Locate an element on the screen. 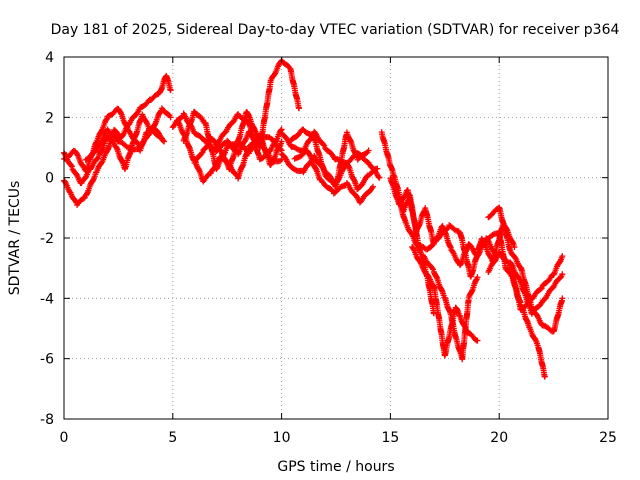  y-tick-label: -6 is located at coordinates (47, 360).